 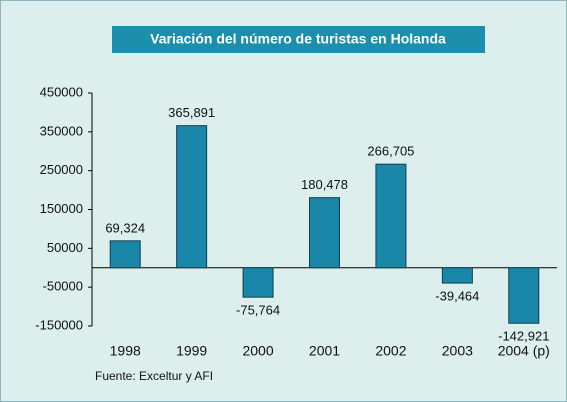 What do you see at coordinates (61, 91) in the screenshot?
I see `y-tick-label: 450000` at bounding box center [61, 91].